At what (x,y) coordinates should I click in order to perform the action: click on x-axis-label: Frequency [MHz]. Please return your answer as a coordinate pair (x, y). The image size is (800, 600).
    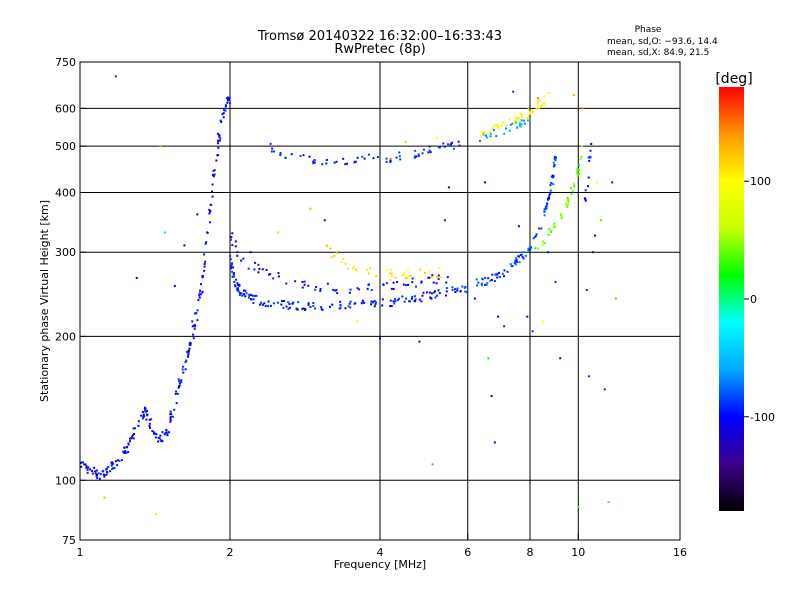
    Looking at the image, I should click on (380, 564).